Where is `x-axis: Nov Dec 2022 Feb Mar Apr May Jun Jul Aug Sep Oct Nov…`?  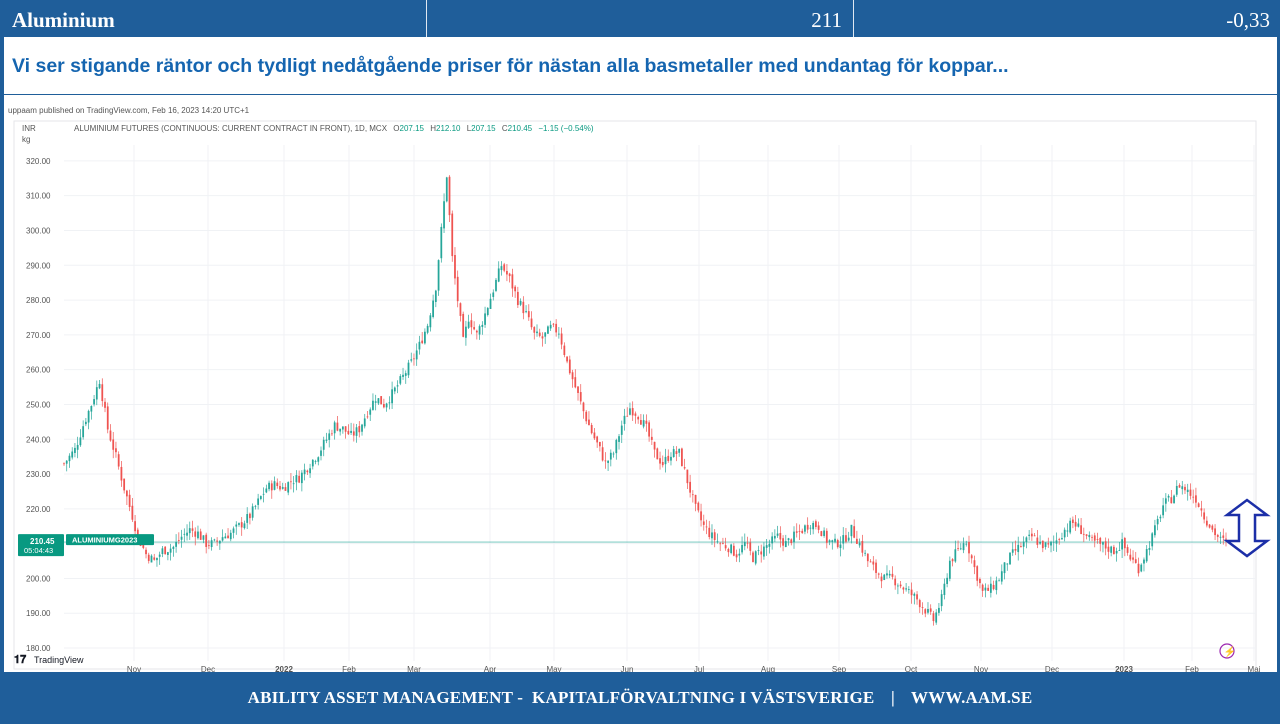
x-axis: Nov Dec 2022 Feb Mar Apr May Jun Jul Aug Sep Oct Nov… is located at coordinates (694, 668).